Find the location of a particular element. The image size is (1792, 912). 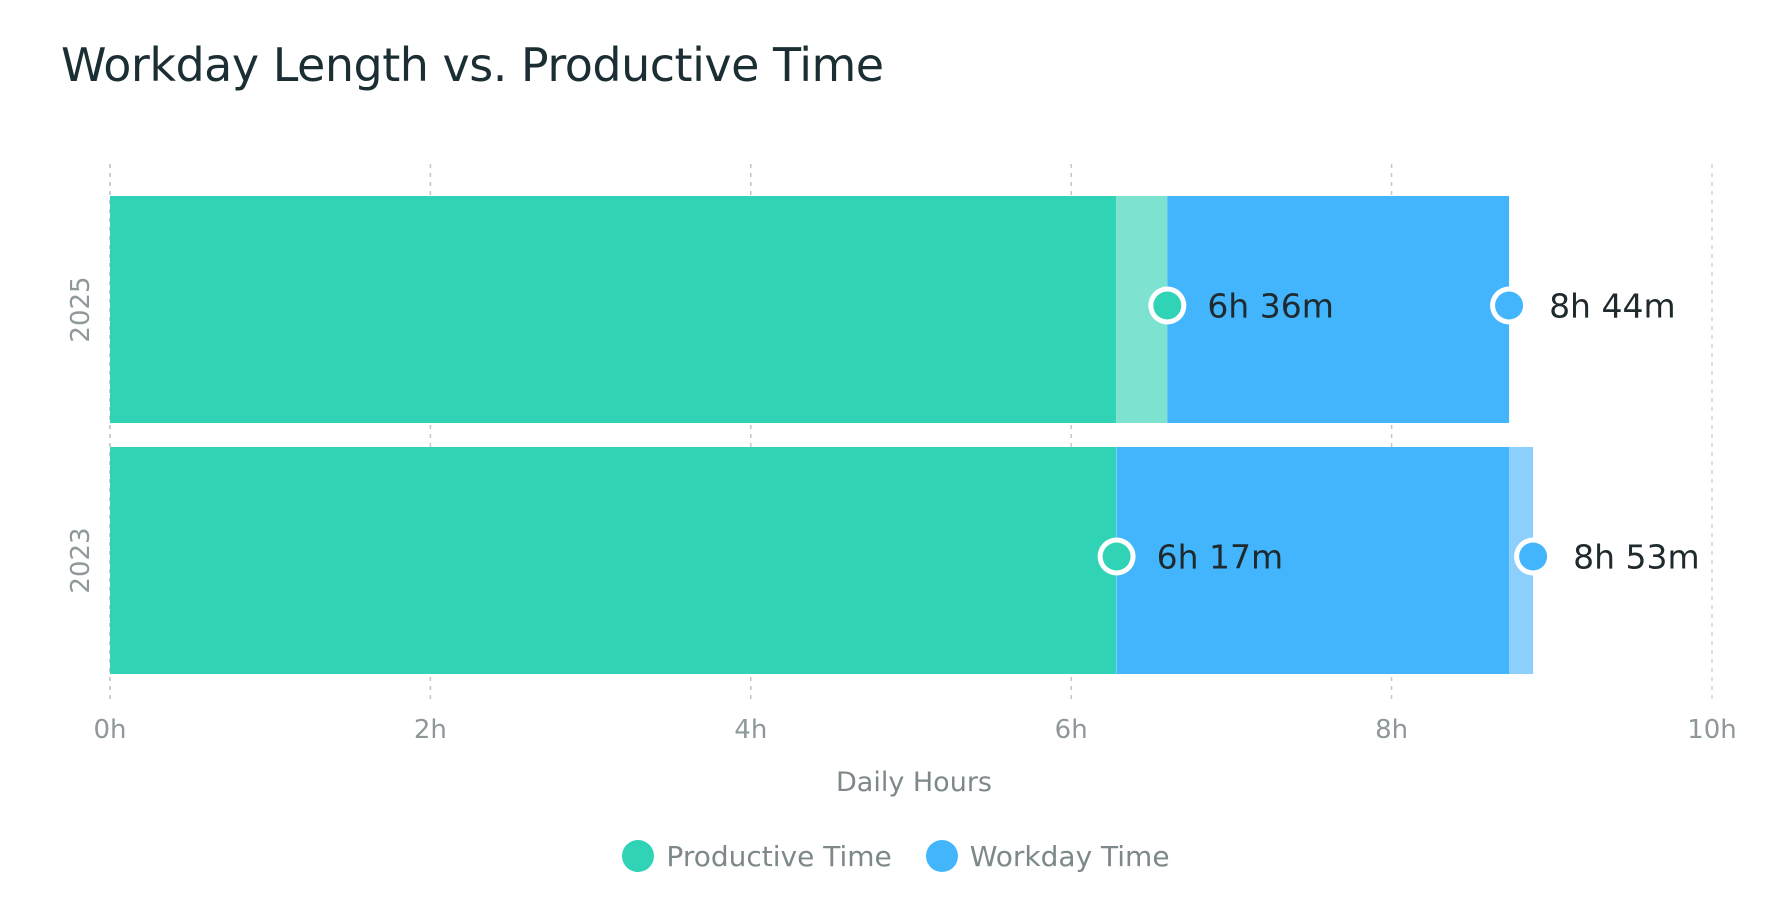

bar-productive-2023 is located at coordinates (613, 560).